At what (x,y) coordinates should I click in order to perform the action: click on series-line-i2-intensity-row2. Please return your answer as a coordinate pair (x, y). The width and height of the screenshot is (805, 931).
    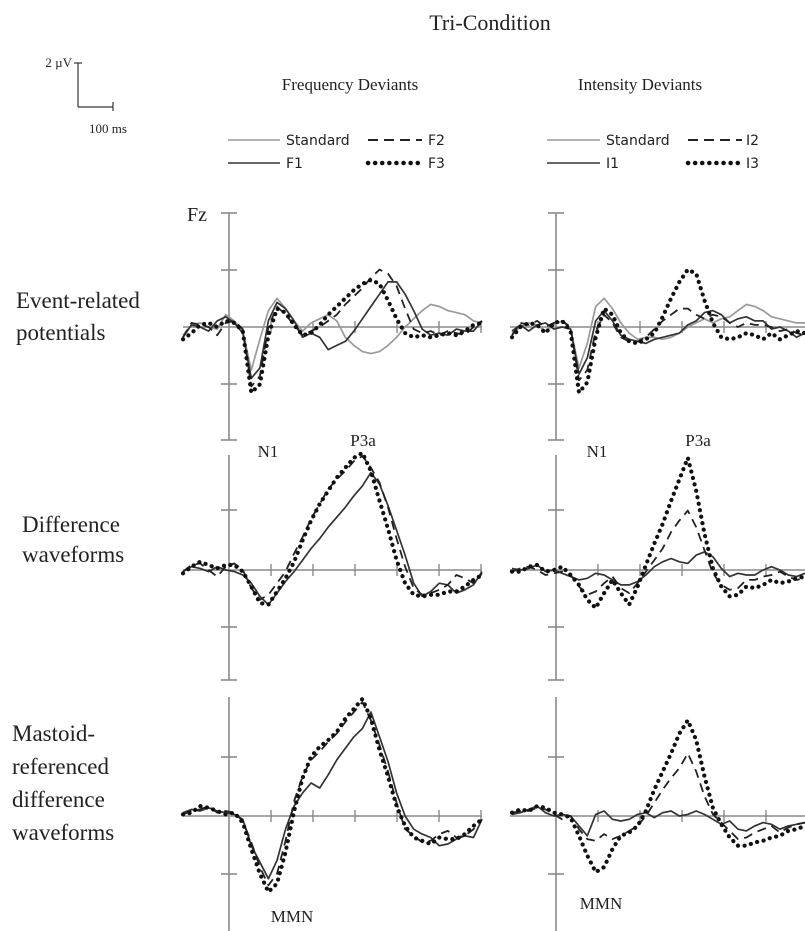
    Looking at the image, I should click on (658, 552).